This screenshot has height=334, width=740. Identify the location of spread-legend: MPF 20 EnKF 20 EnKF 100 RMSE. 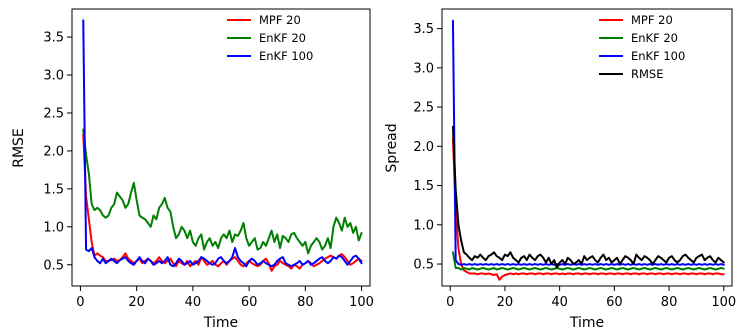
(642, 47).